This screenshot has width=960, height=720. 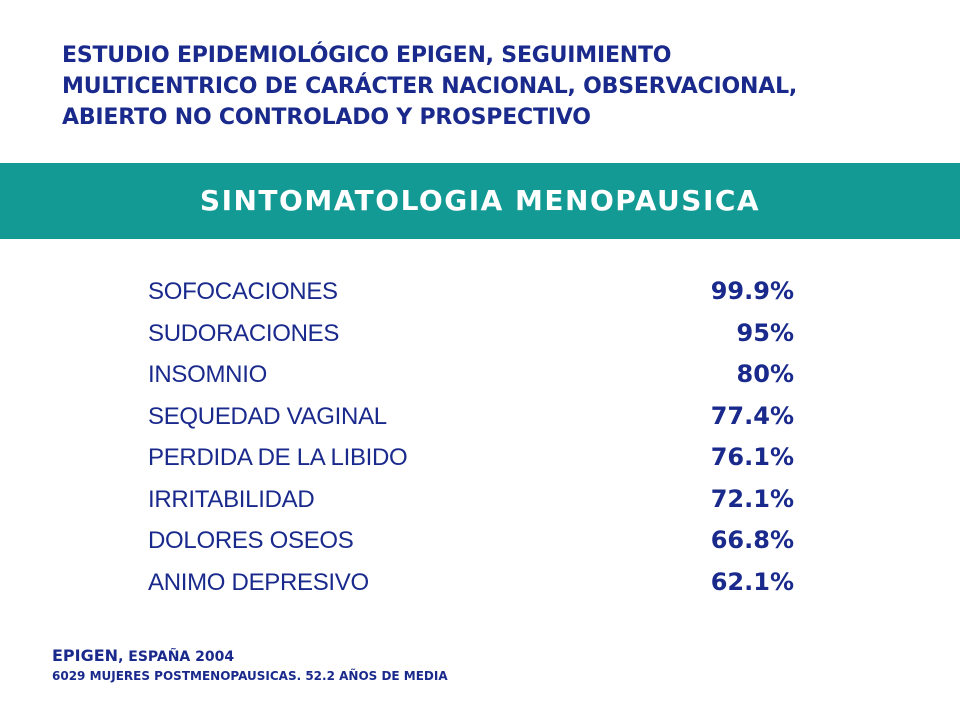 I want to click on title-banner: SINTOMATOLOGIA MENOPAUSICA, so click(x=480, y=201).